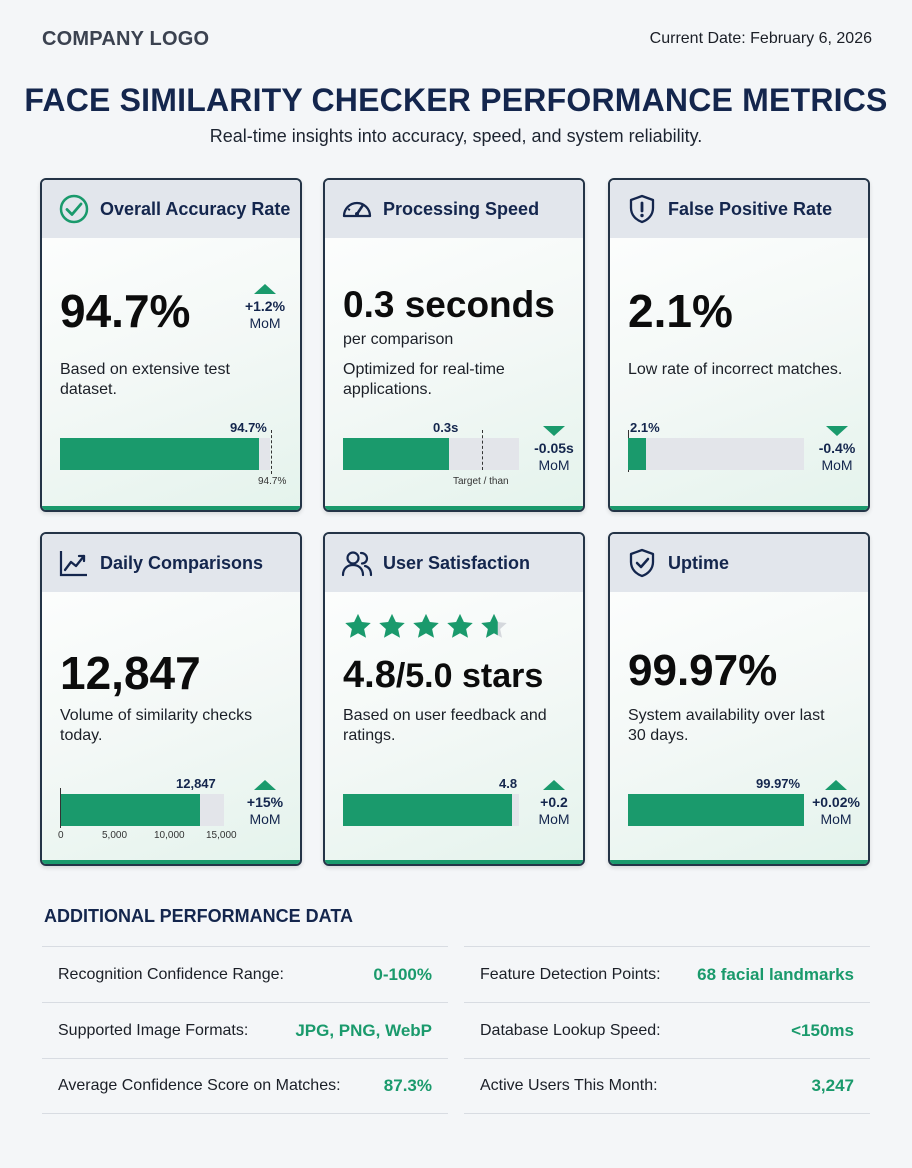 This screenshot has height=1168, width=912. I want to click on axis-tick: 0, so click(61, 835).